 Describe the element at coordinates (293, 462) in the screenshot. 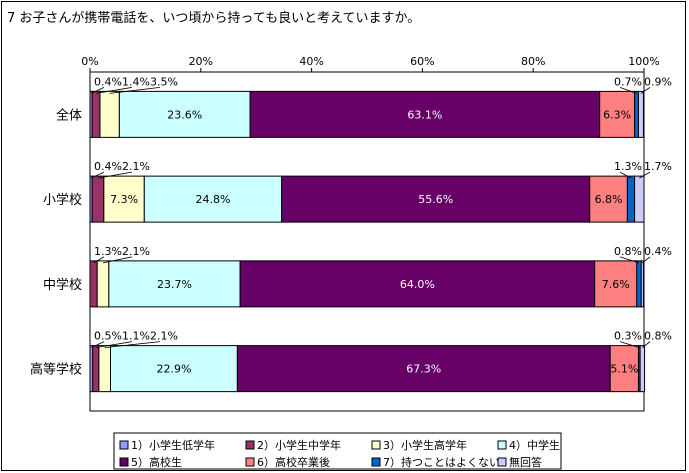

I see `legend-label: 6）高校卒業後` at that location.